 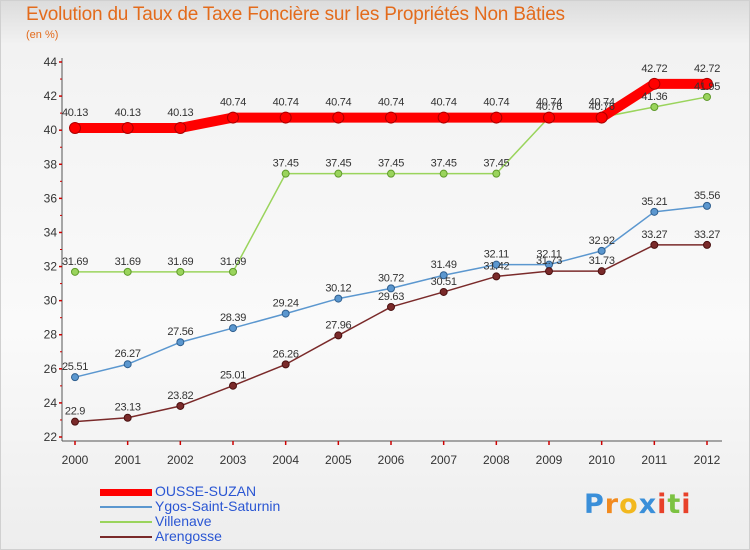 What do you see at coordinates (602, 241) in the screenshot?
I see `data-label: 32.92` at bounding box center [602, 241].